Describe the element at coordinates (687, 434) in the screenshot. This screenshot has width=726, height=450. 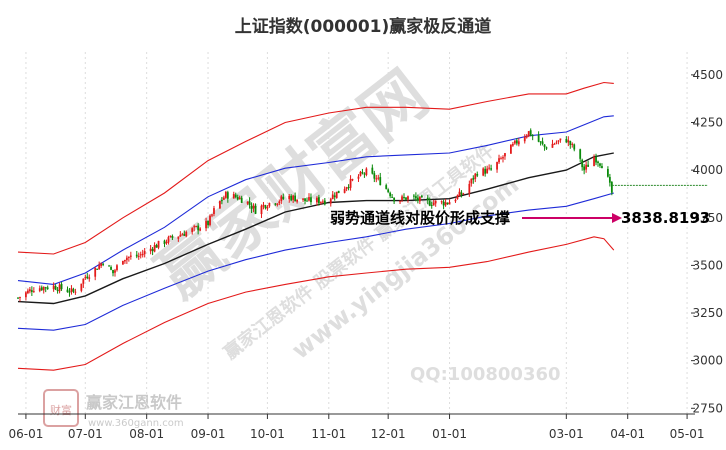
I see `x-tick-label: 05-01` at that location.